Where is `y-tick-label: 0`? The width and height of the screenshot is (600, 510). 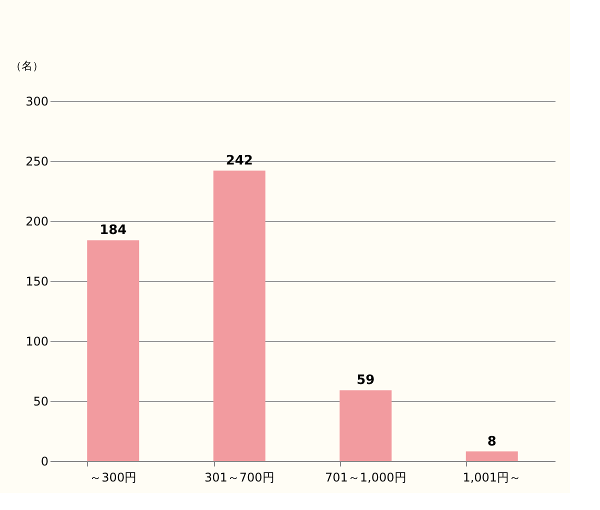 y-tick-label: 0 is located at coordinates (44, 461).